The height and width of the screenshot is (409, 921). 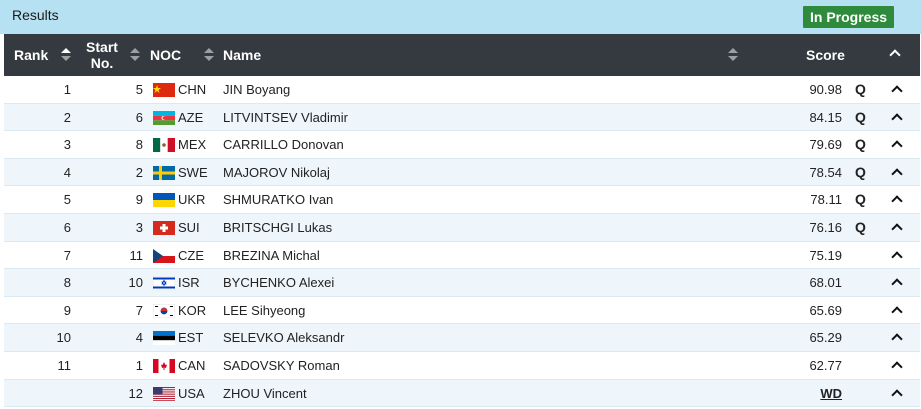 What do you see at coordinates (191, 117) in the screenshot?
I see `noc-cell: AZE` at bounding box center [191, 117].